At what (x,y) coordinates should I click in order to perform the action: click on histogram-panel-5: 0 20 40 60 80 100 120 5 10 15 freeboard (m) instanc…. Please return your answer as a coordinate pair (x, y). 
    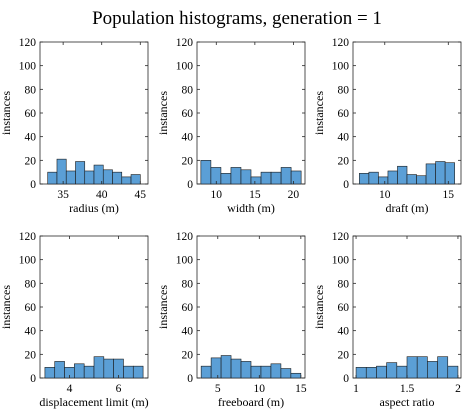
    Looking at the image, I should click on (231, 320).